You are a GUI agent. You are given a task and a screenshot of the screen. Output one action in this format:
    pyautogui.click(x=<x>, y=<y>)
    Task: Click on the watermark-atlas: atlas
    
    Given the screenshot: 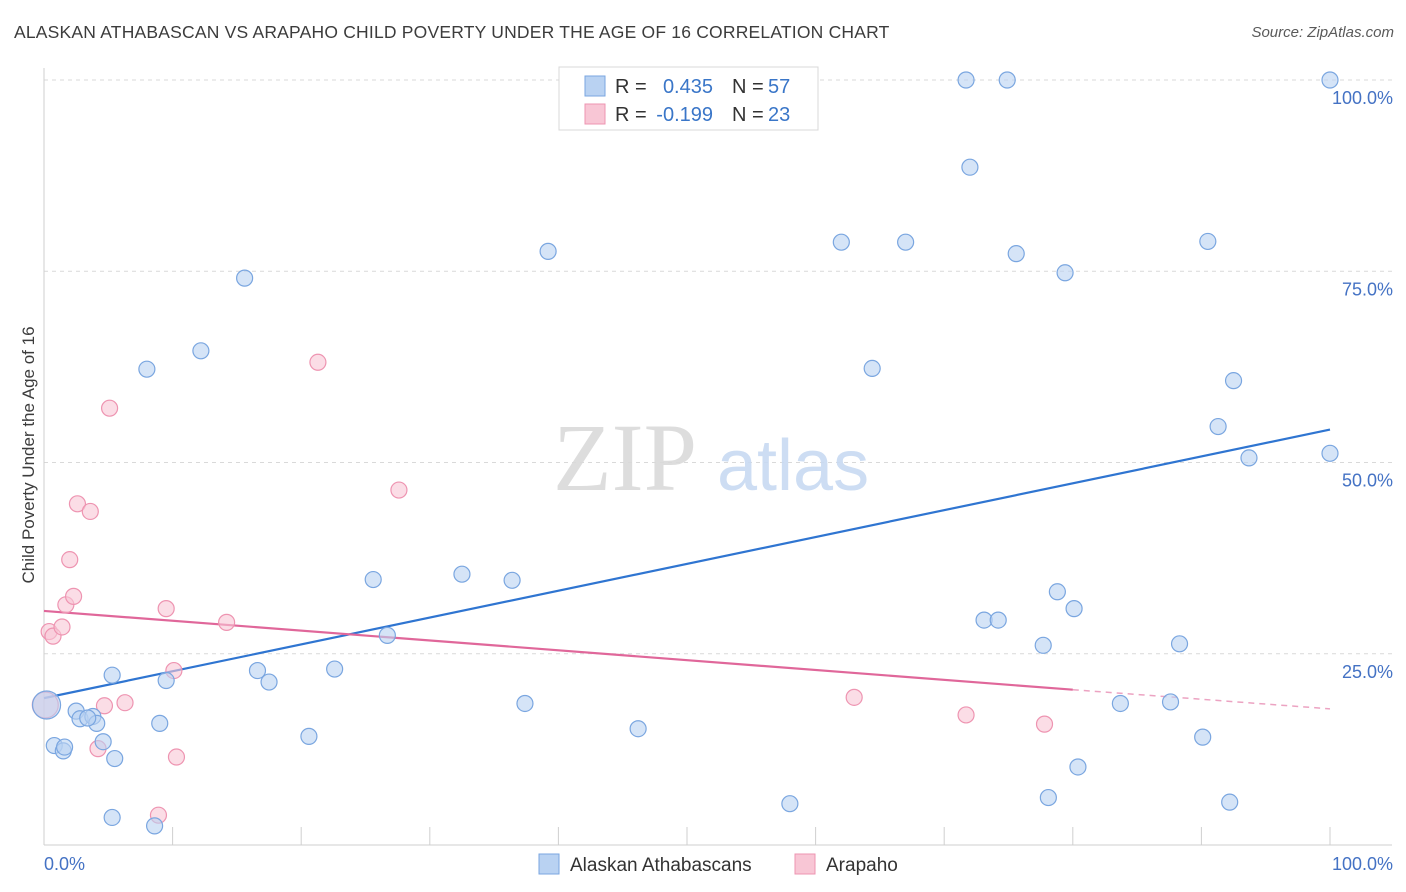 What is the action you would take?
    pyautogui.click(x=793, y=466)
    